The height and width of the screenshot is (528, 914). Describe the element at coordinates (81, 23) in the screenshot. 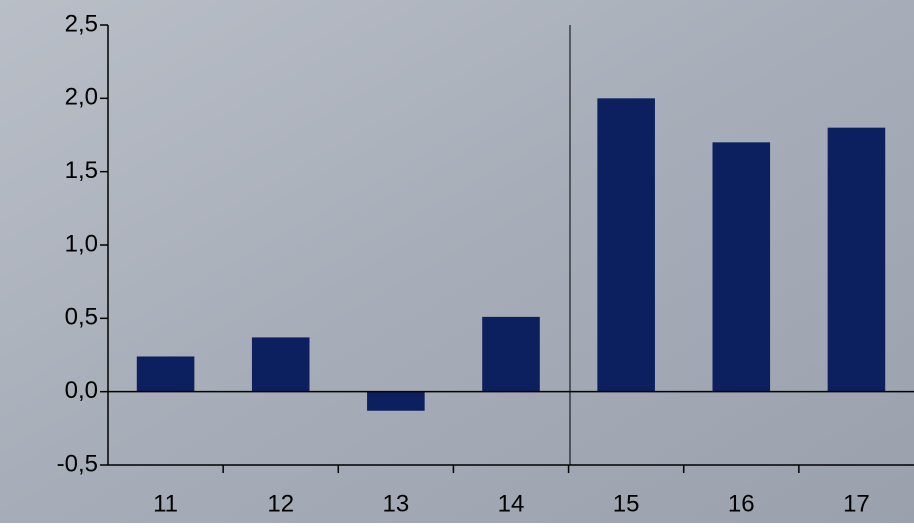

I see `y-tick-label: 2,5` at that location.